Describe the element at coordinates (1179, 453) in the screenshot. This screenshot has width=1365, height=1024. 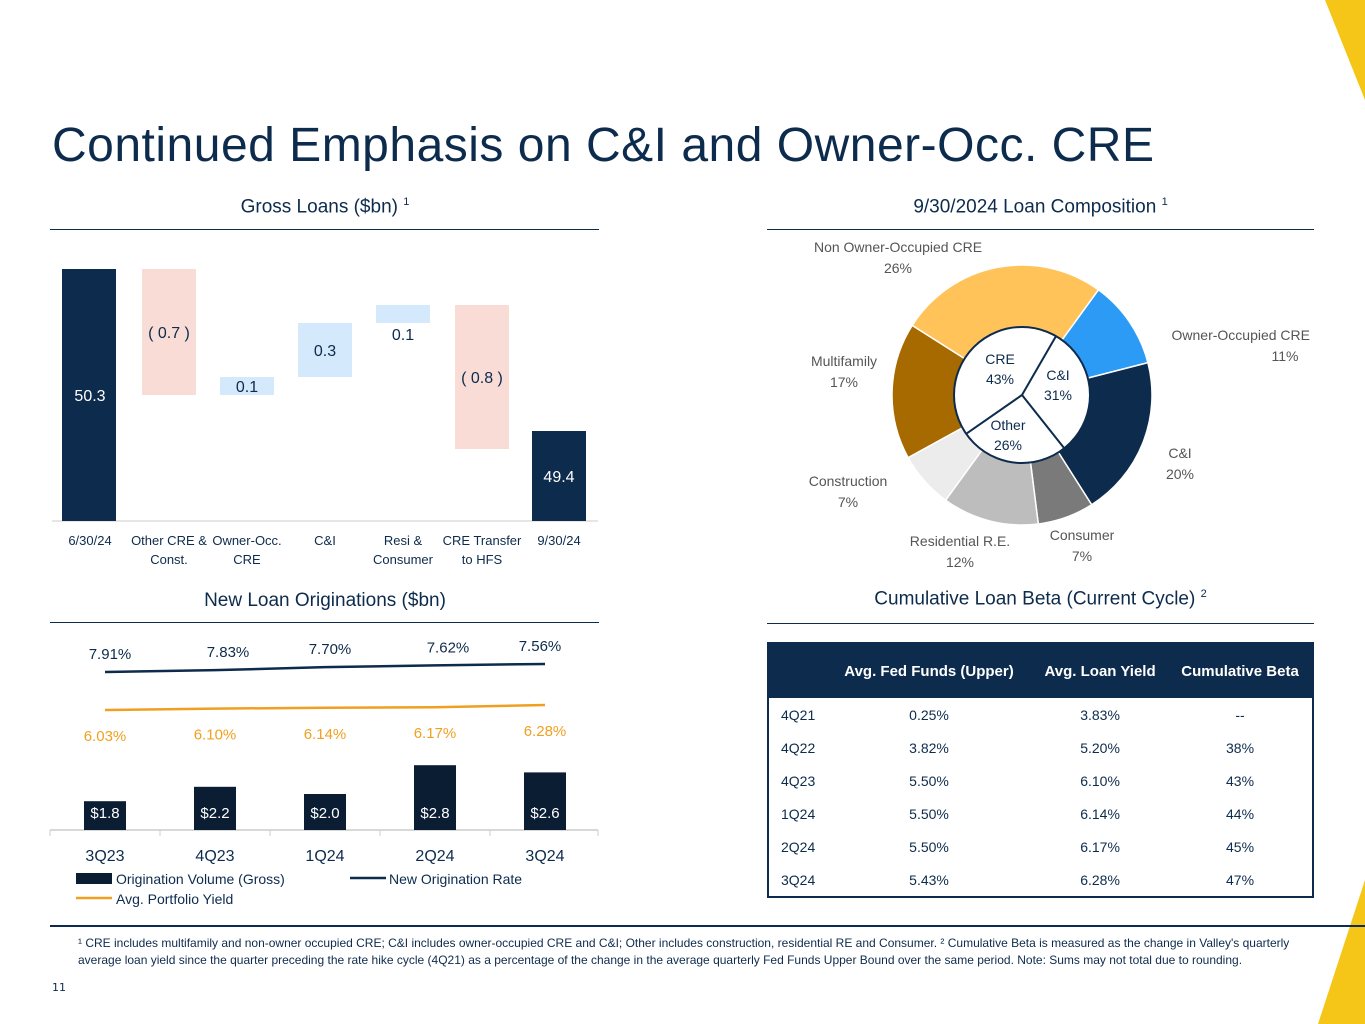
I see `slice-name-label: C&I` at that location.